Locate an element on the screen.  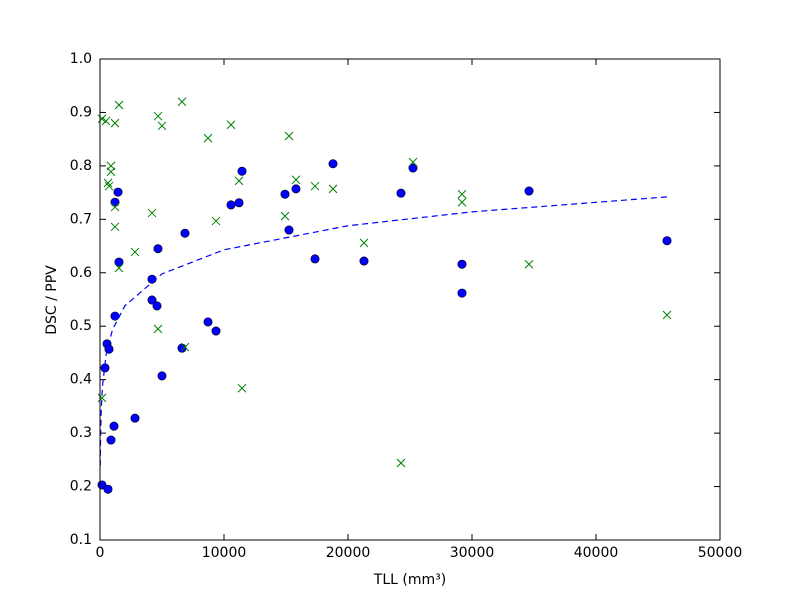
x-tick-label: 50000 is located at coordinates (720, 553).